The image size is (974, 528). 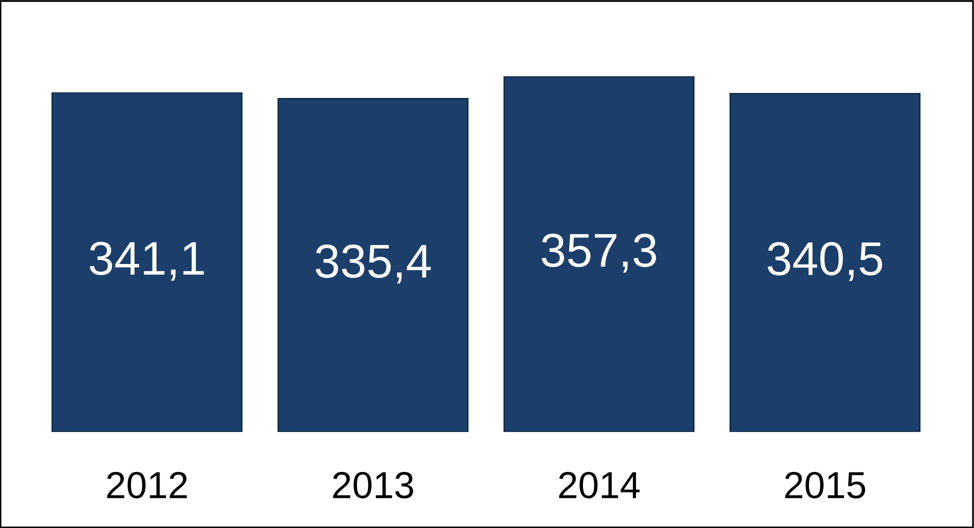 What do you see at coordinates (599, 485) in the screenshot?
I see `x-tick-label: 2014` at bounding box center [599, 485].